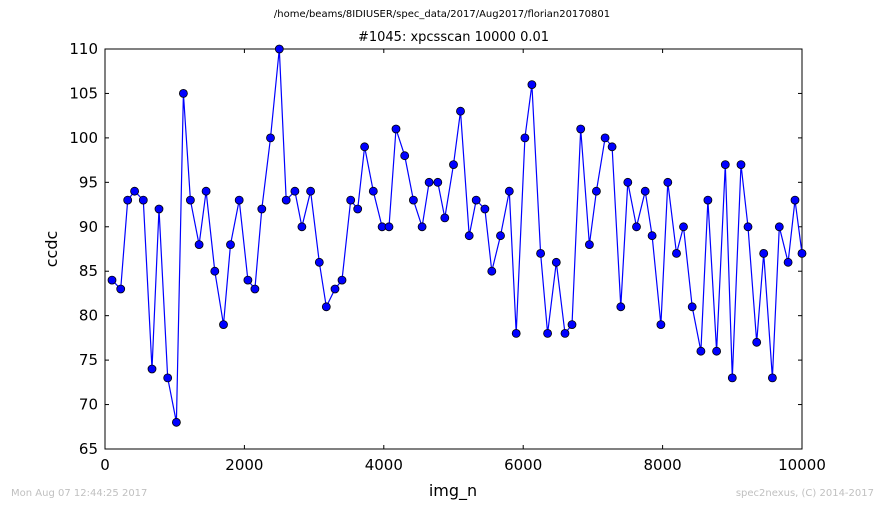 The height and width of the screenshot is (509, 884). What do you see at coordinates (83, 49) in the screenshot?
I see `y-tick-label: 110` at bounding box center [83, 49].